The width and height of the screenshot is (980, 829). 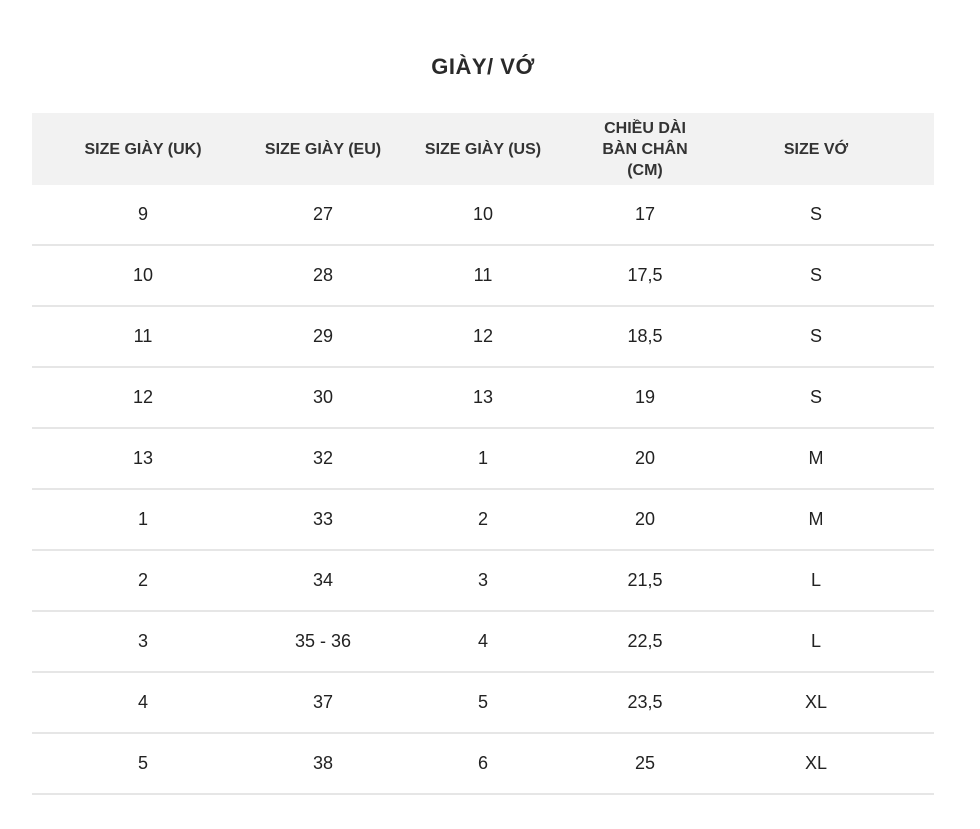 I want to click on cell-size-us: 2, so click(x=482, y=519).